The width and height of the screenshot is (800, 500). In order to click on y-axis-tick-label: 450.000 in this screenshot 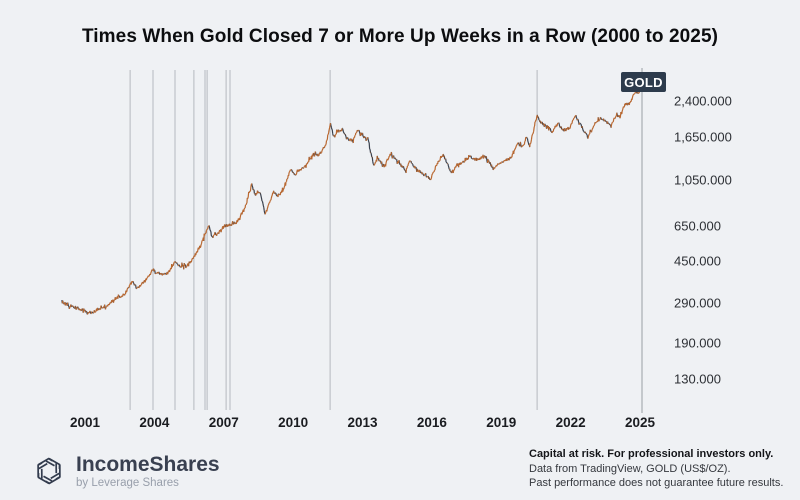, I will do `click(697, 261)`.